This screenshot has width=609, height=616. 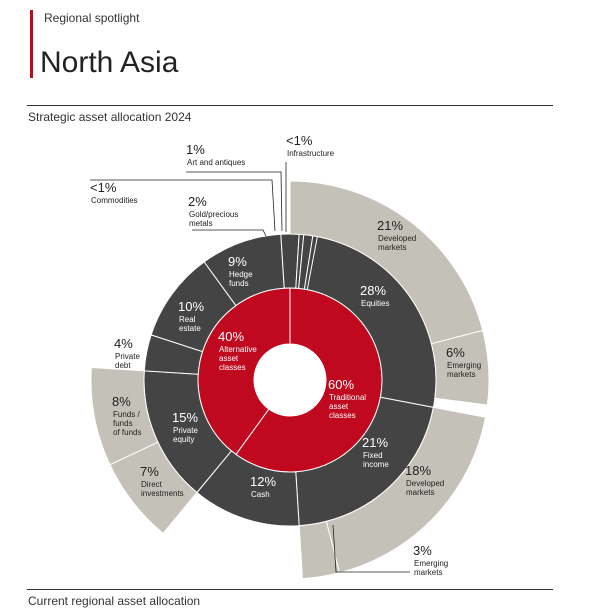 I want to click on leader-gold, so click(x=229, y=233).